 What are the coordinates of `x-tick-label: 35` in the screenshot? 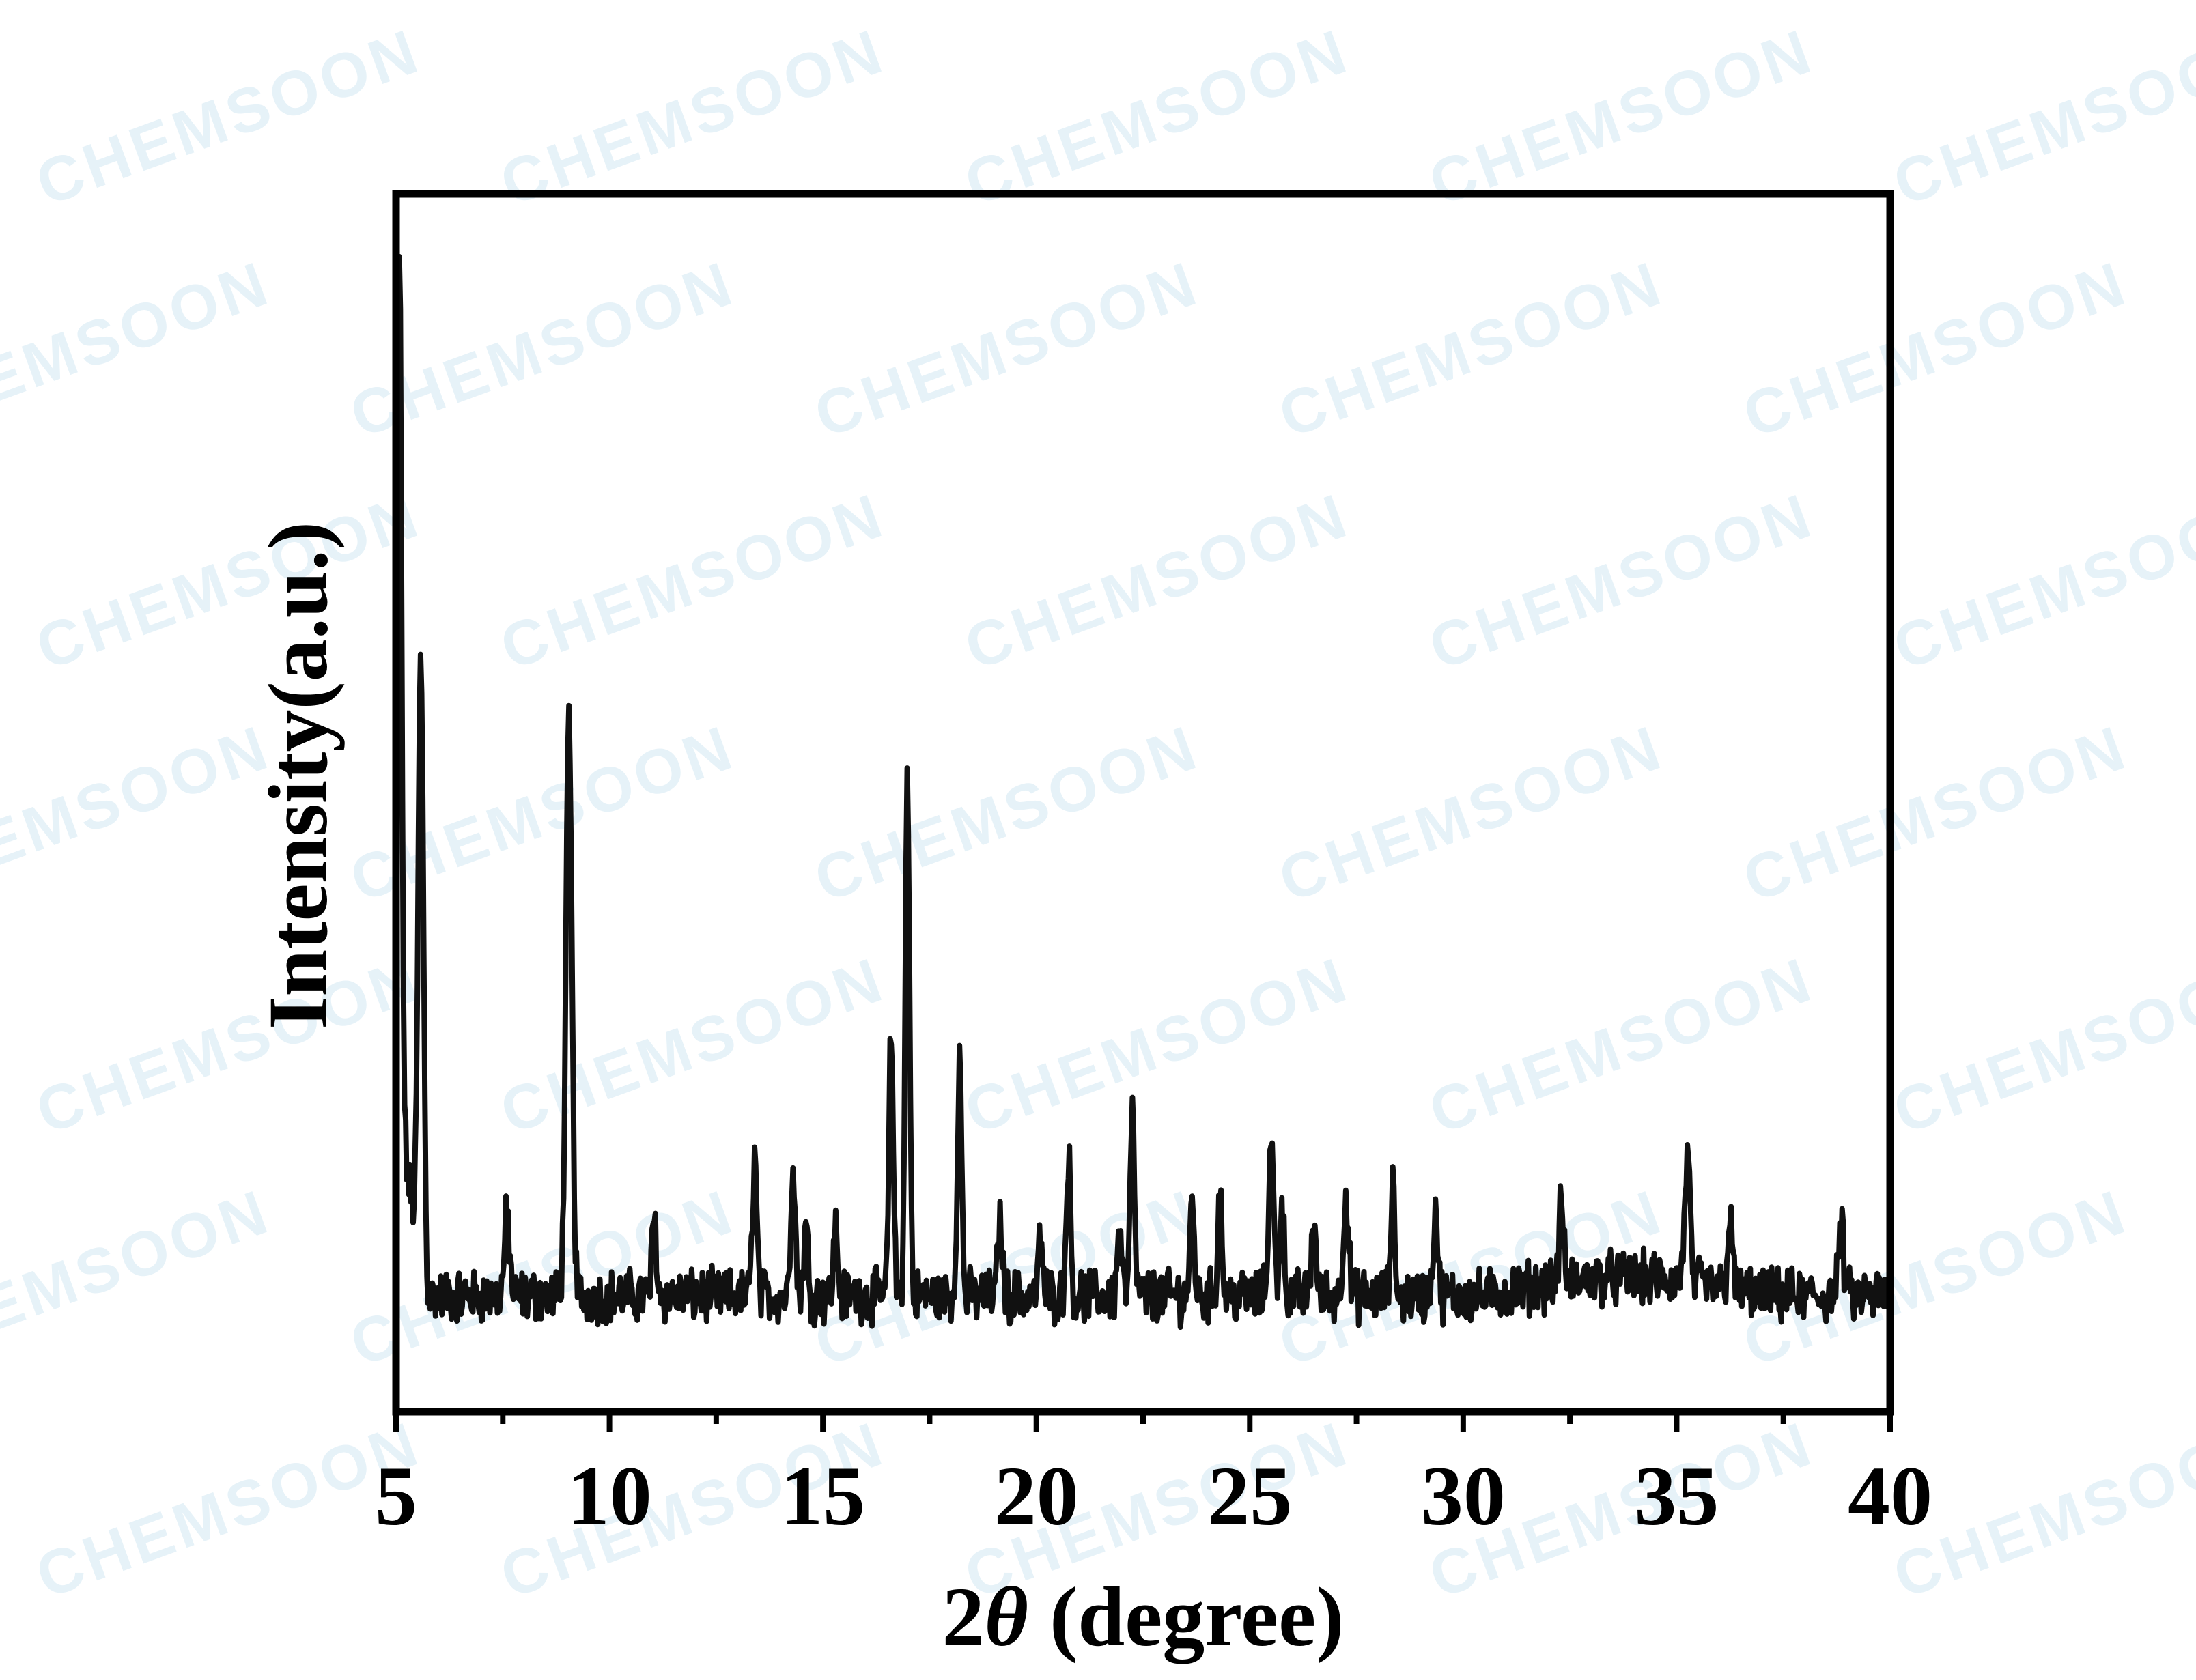 It's located at (1677, 1496).